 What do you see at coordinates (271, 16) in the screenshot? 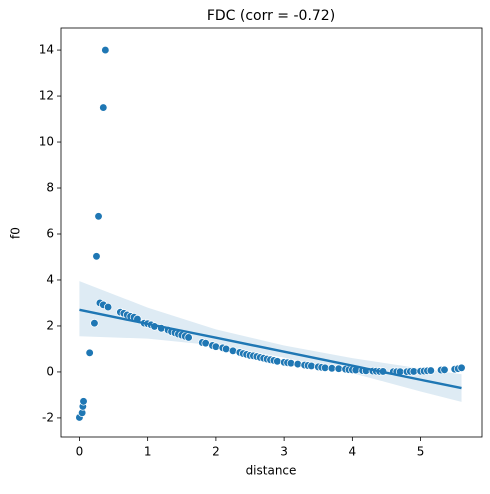
I see `chart-title: FDC (corr = -0.72)` at bounding box center [271, 16].